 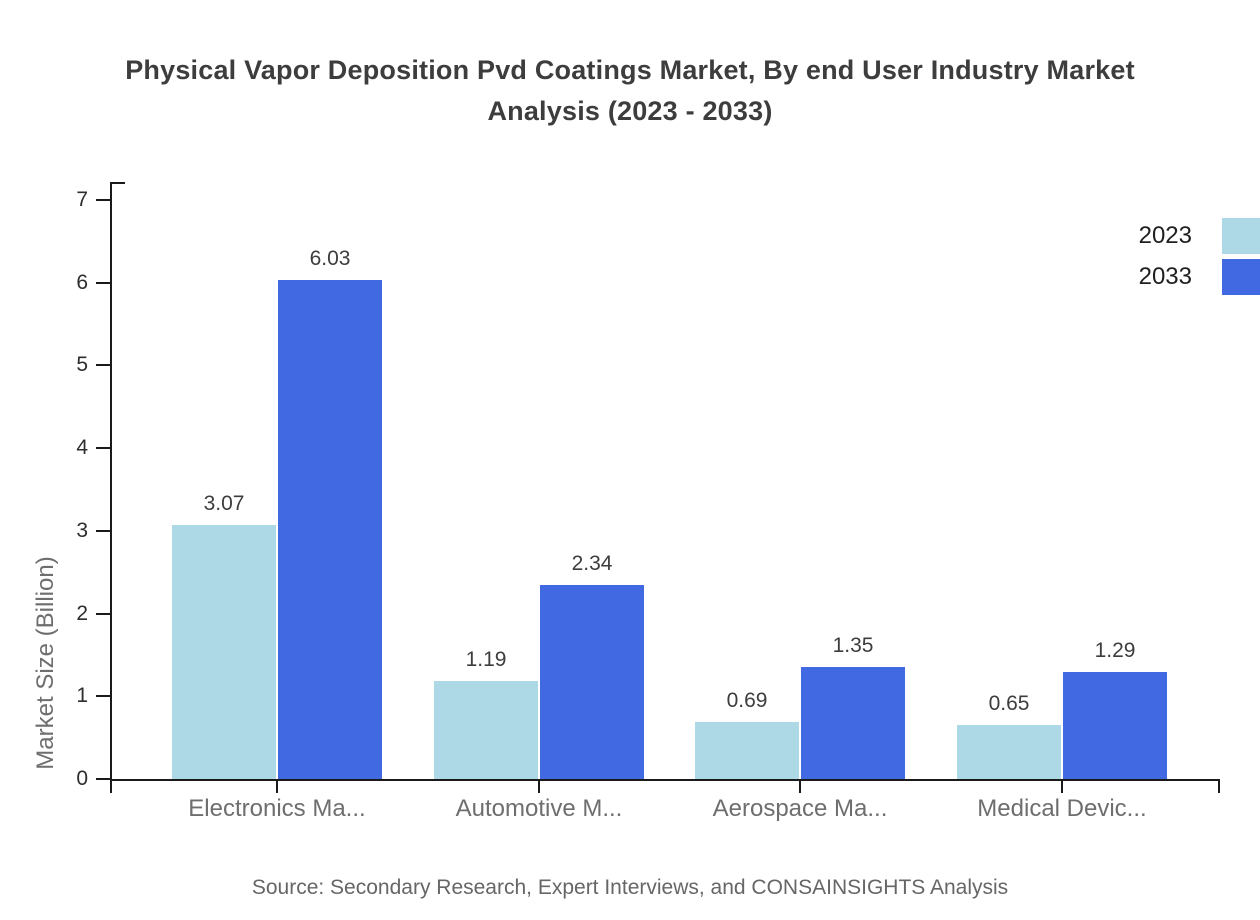 What do you see at coordinates (1165, 276) in the screenshot?
I see `legend-label-2033: 2033` at bounding box center [1165, 276].